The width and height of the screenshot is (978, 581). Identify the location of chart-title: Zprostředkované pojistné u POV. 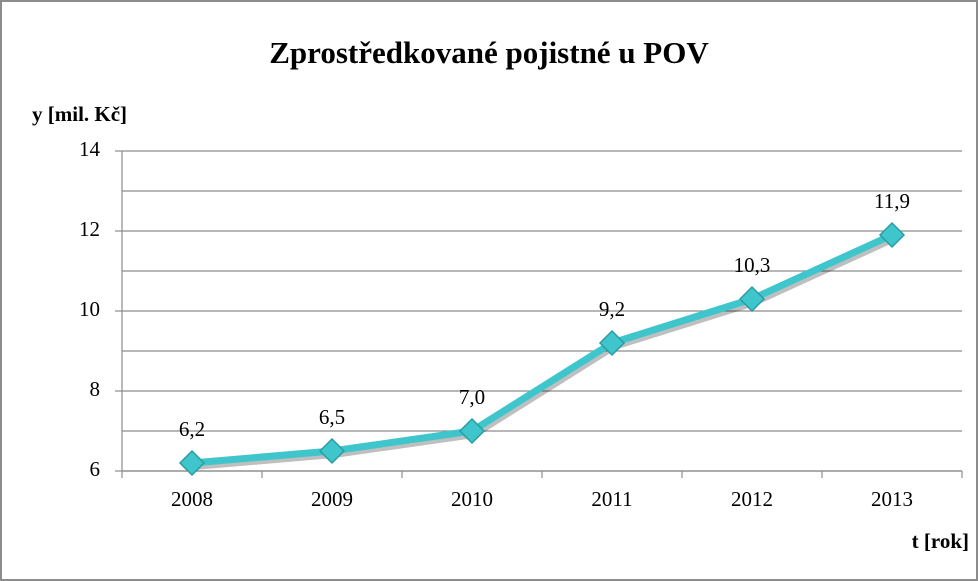
(489, 52).